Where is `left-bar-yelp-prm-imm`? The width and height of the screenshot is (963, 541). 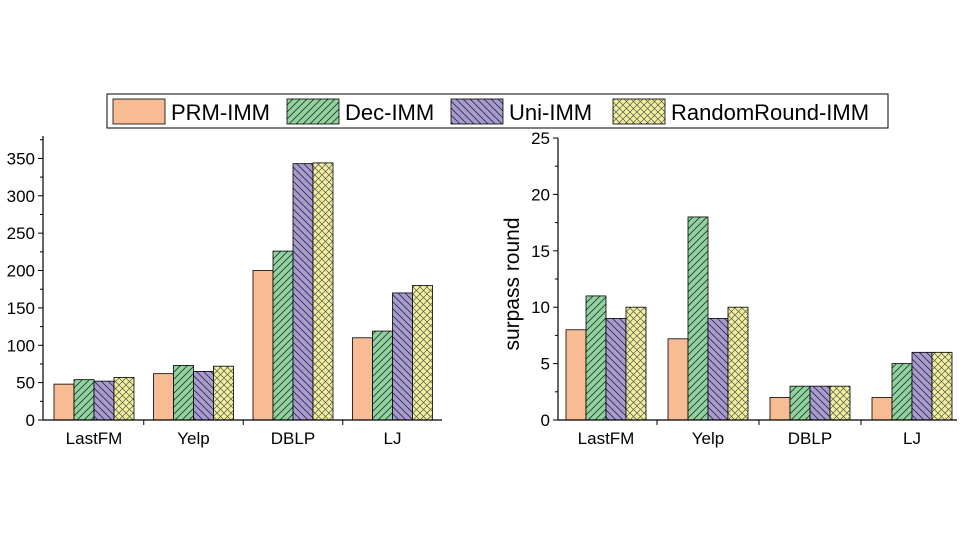 left-bar-yelp-prm-imm is located at coordinates (163, 396).